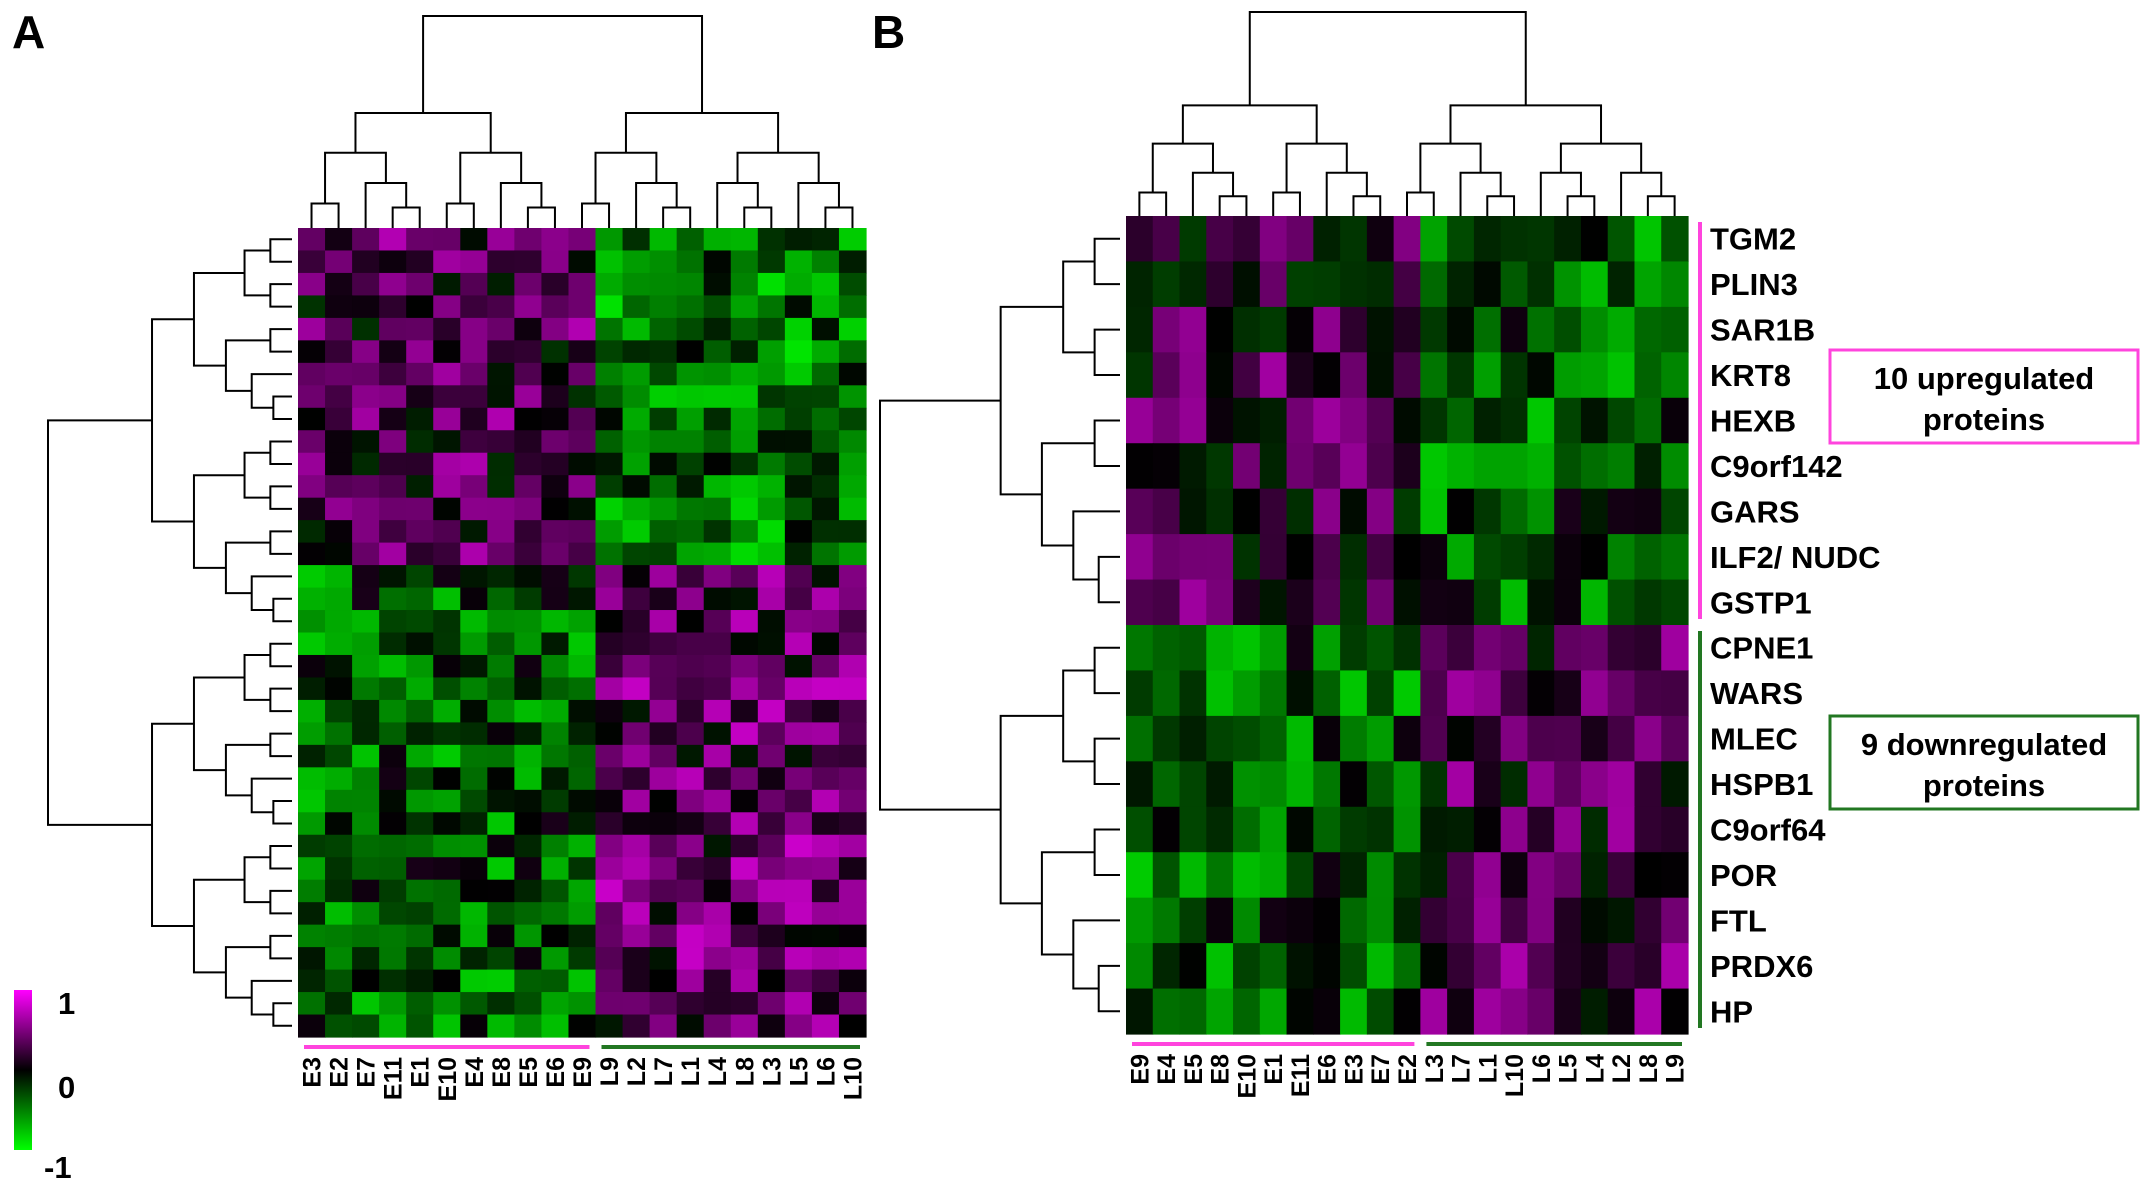  I want to click on row-label: POR, so click(1743, 875).